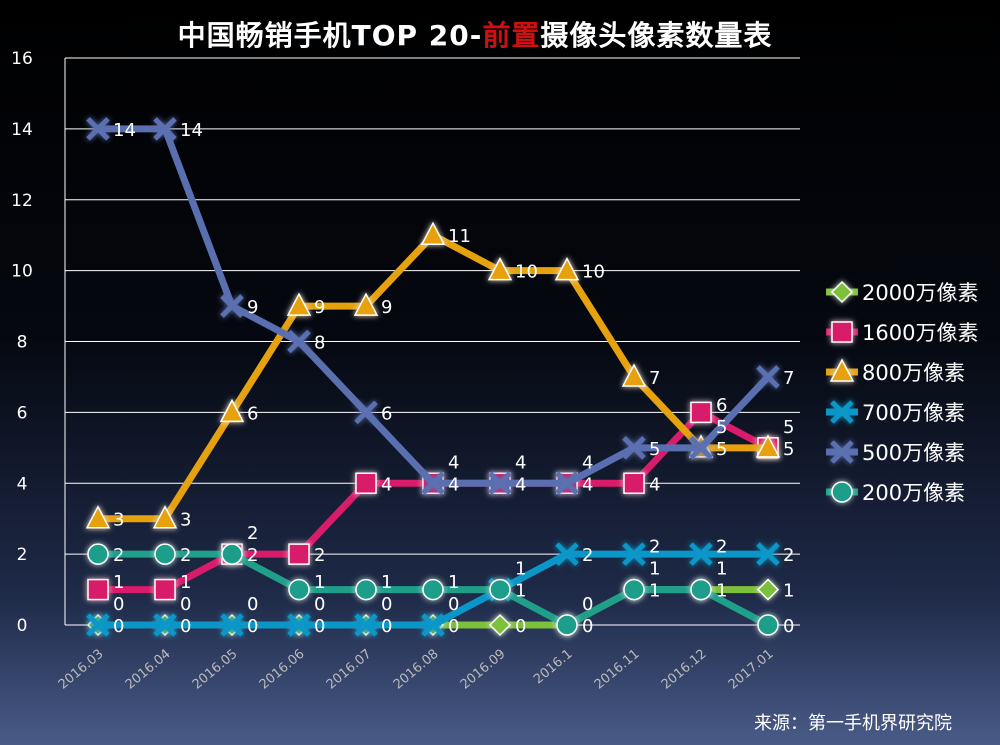 This screenshot has width=1000, height=745. What do you see at coordinates (191, 130) in the screenshot?
I see `data-label: 14` at bounding box center [191, 130].